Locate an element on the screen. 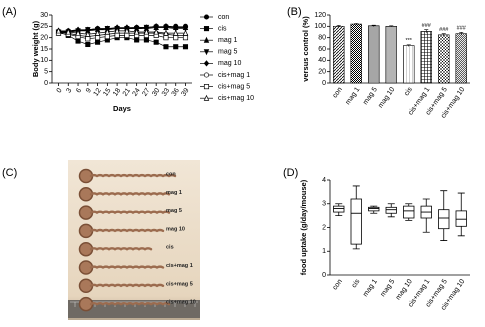 The image size is (485, 327). y-tick-label: 30 is located at coordinates (44, 15).